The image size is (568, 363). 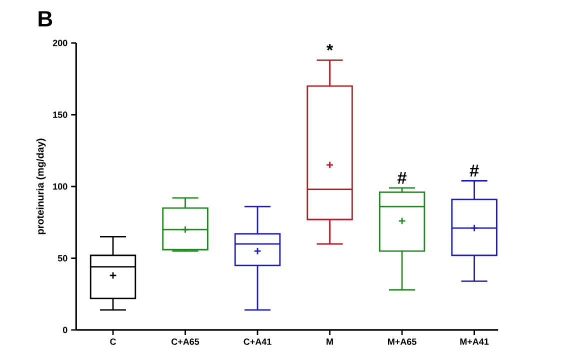 What do you see at coordinates (113, 341) in the screenshot?
I see `x-tick-label: C` at bounding box center [113, 341].